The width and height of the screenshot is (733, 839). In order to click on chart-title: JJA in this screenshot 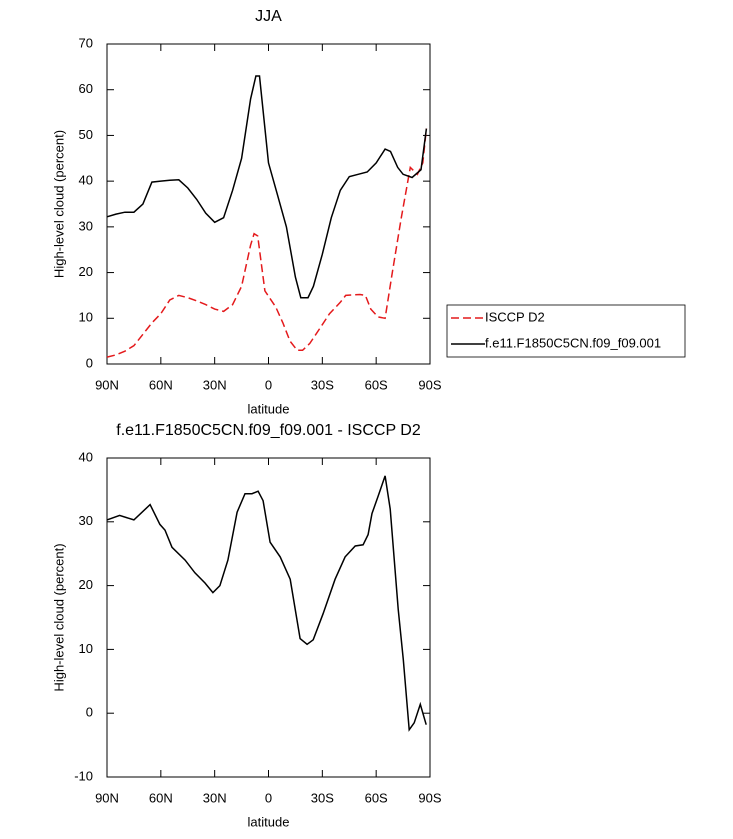, I will do `click(268, 16)`.